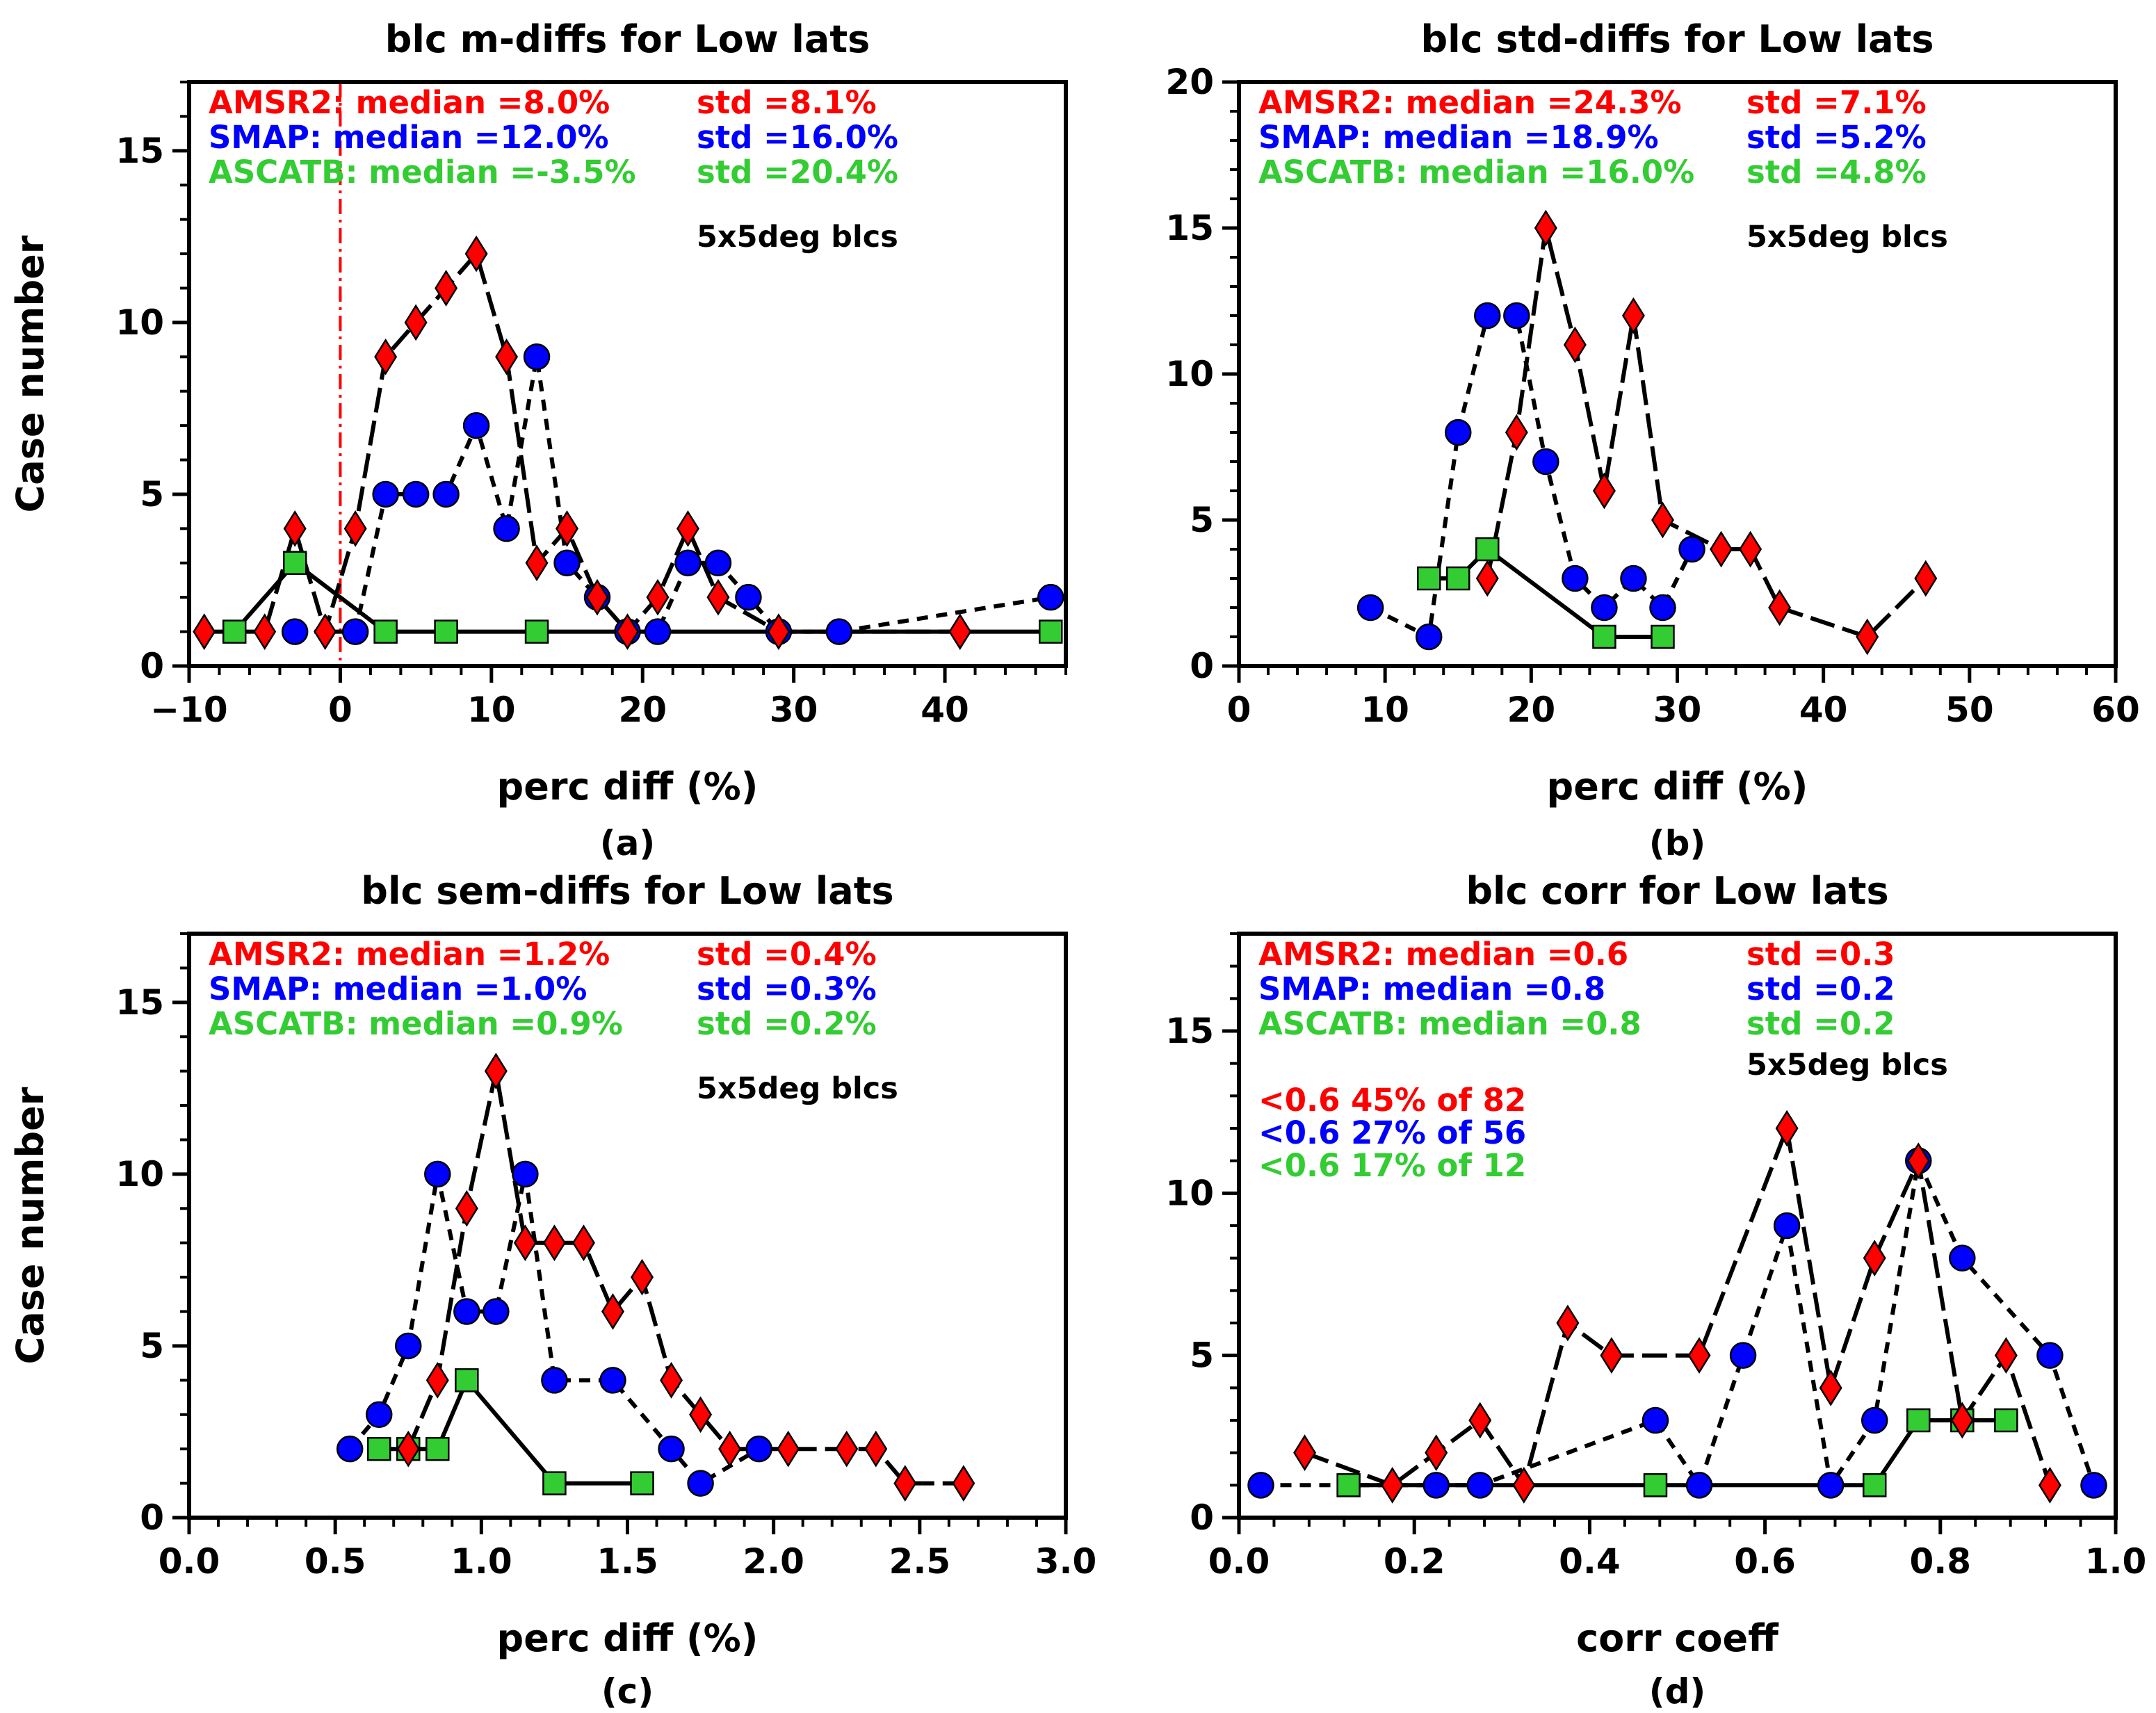  What do you see at coordinates (1189, 228) in the screenshot?
I see `y-tick-label: 15` at bounding box center [1189, 228].